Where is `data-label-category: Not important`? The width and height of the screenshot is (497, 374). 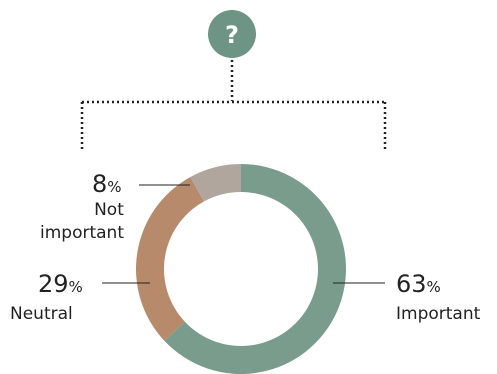
data-label-category: Not important is located at coordinates (82, 221).